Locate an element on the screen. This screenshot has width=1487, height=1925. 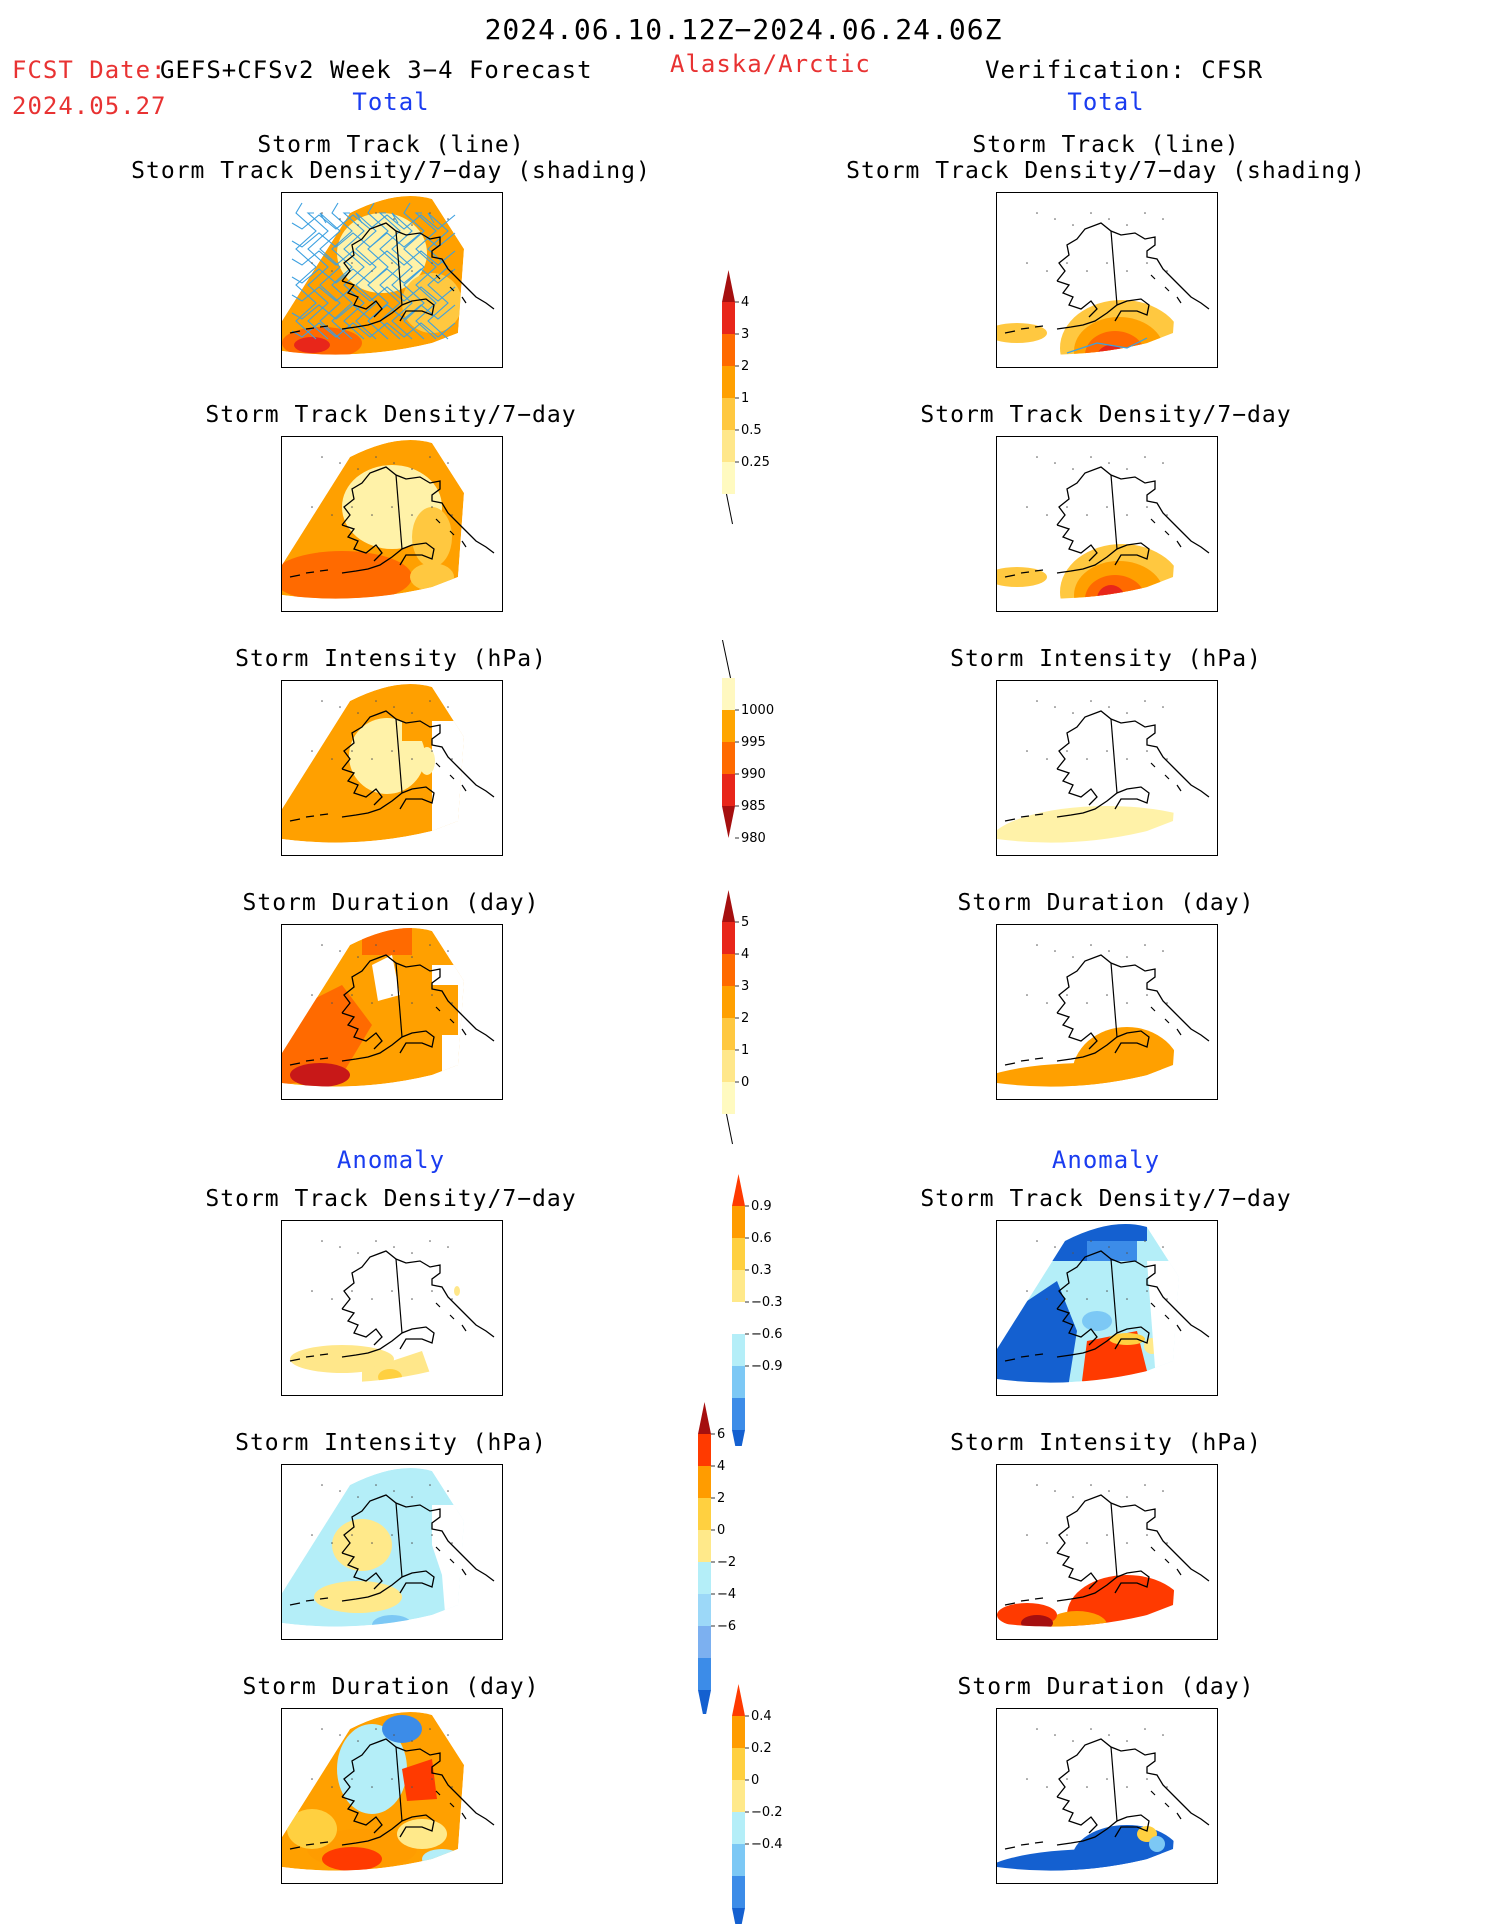
colorbar-label: 0.9 is located at coordinates (761, 1206).